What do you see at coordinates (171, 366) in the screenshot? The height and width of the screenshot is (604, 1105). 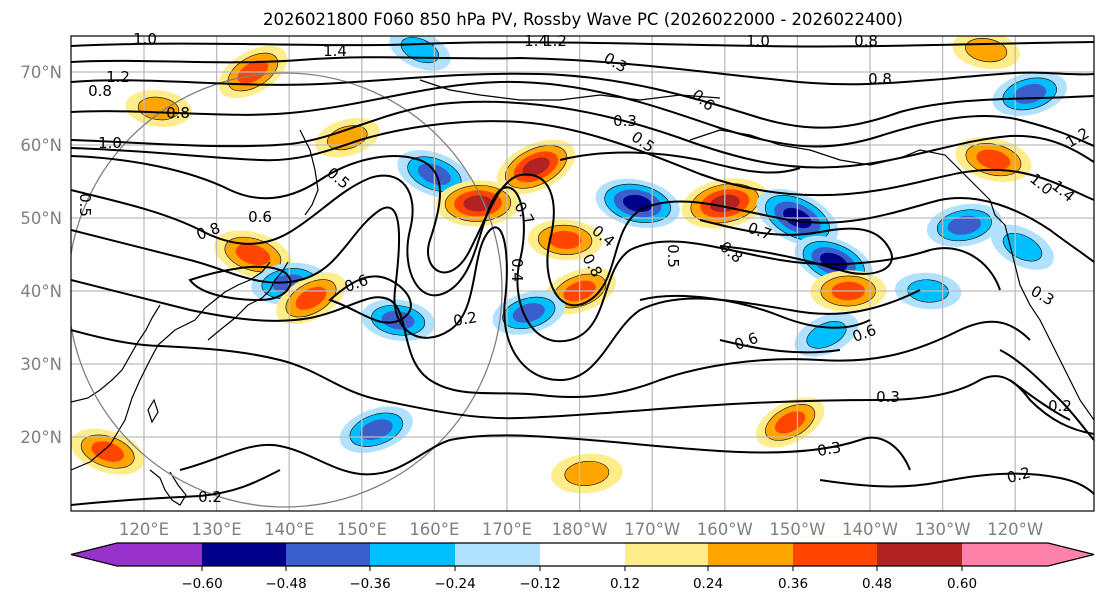 I see `coastline-asia` at bounding box center [171, 366].